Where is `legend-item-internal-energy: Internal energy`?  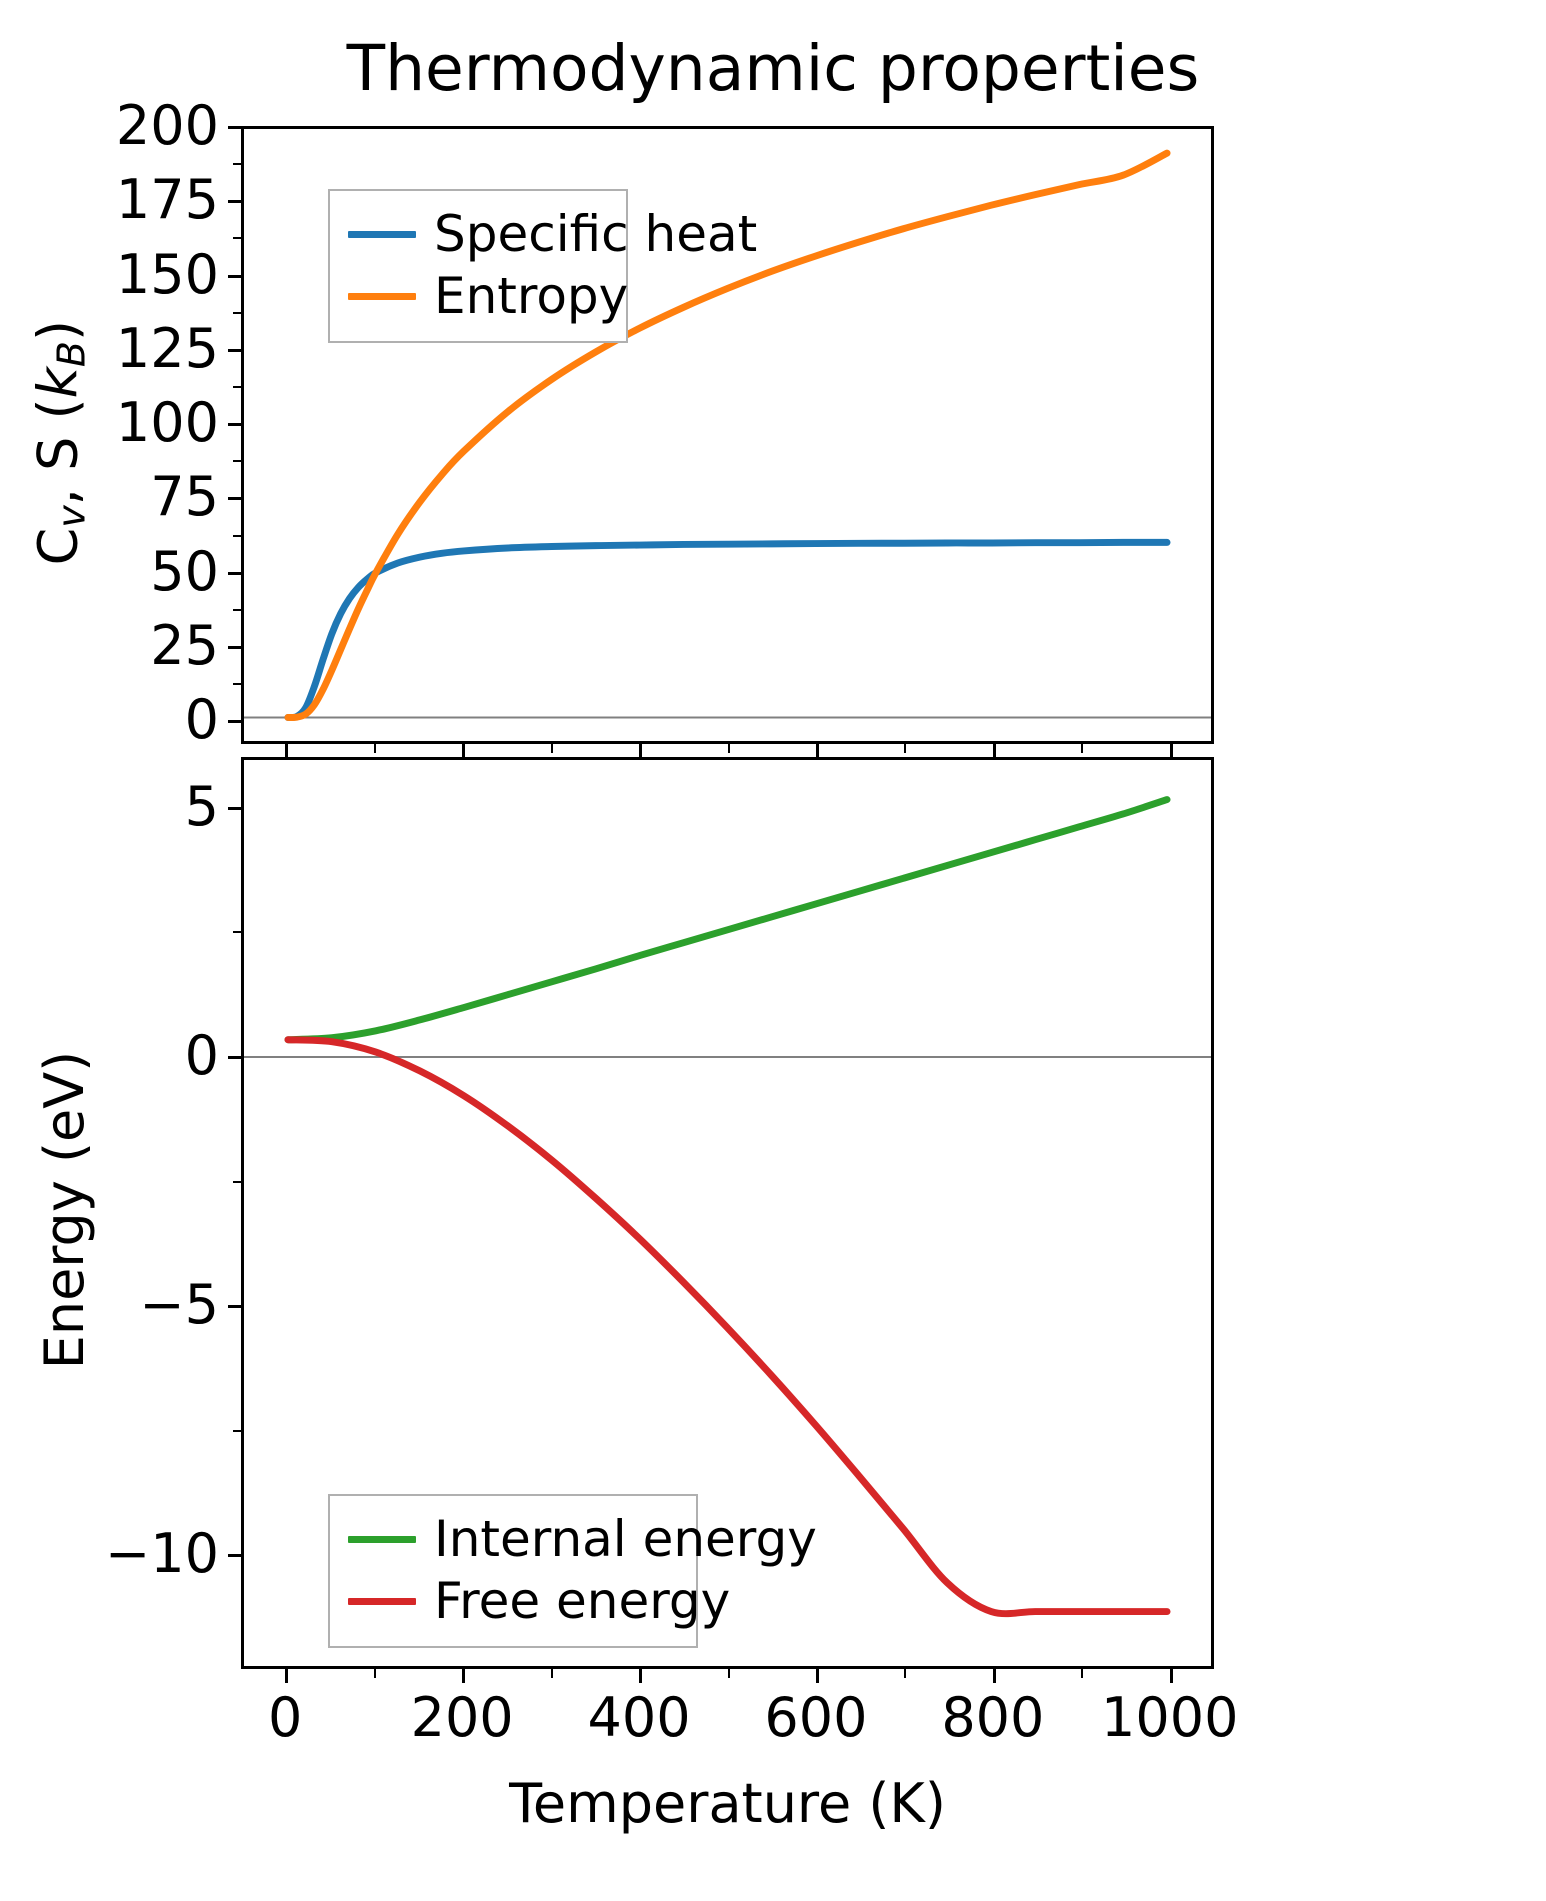 legend-item-internal-energy: Internal energy is located at coordinates (582, 1539).